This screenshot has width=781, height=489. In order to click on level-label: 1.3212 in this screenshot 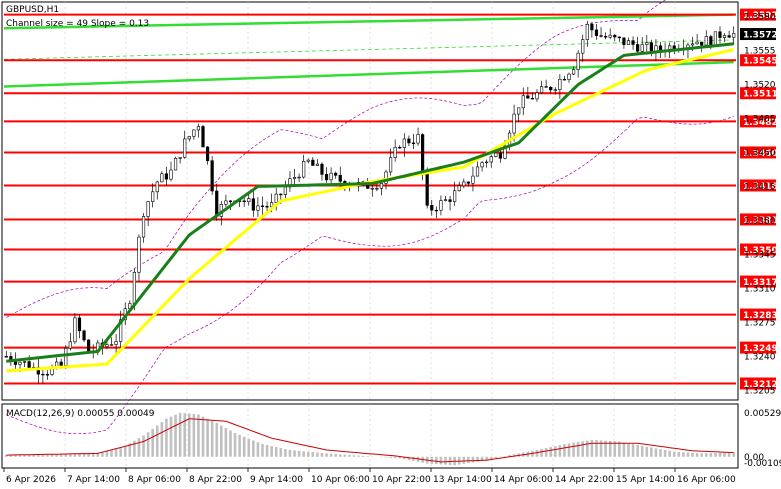, I will do `click(760, 385)`.